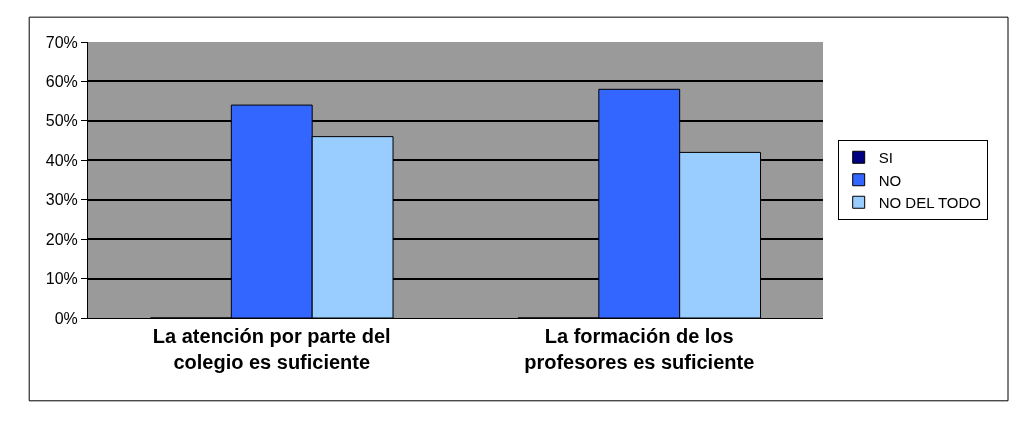 Image resolution: width=1013 pixels, height=423 pixels. Describe the element at coordinates (61, 200) in the screenshot. I see `y-tick-label: 30%` at that location.